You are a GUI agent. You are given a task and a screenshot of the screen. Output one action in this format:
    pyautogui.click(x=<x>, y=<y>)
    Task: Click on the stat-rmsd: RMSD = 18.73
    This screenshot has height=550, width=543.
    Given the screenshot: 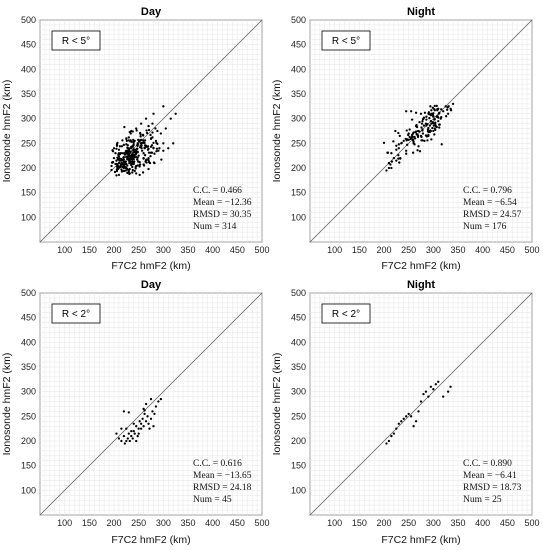 What is the action you would take?
    pyautogui.click(x=492, y=488)
    